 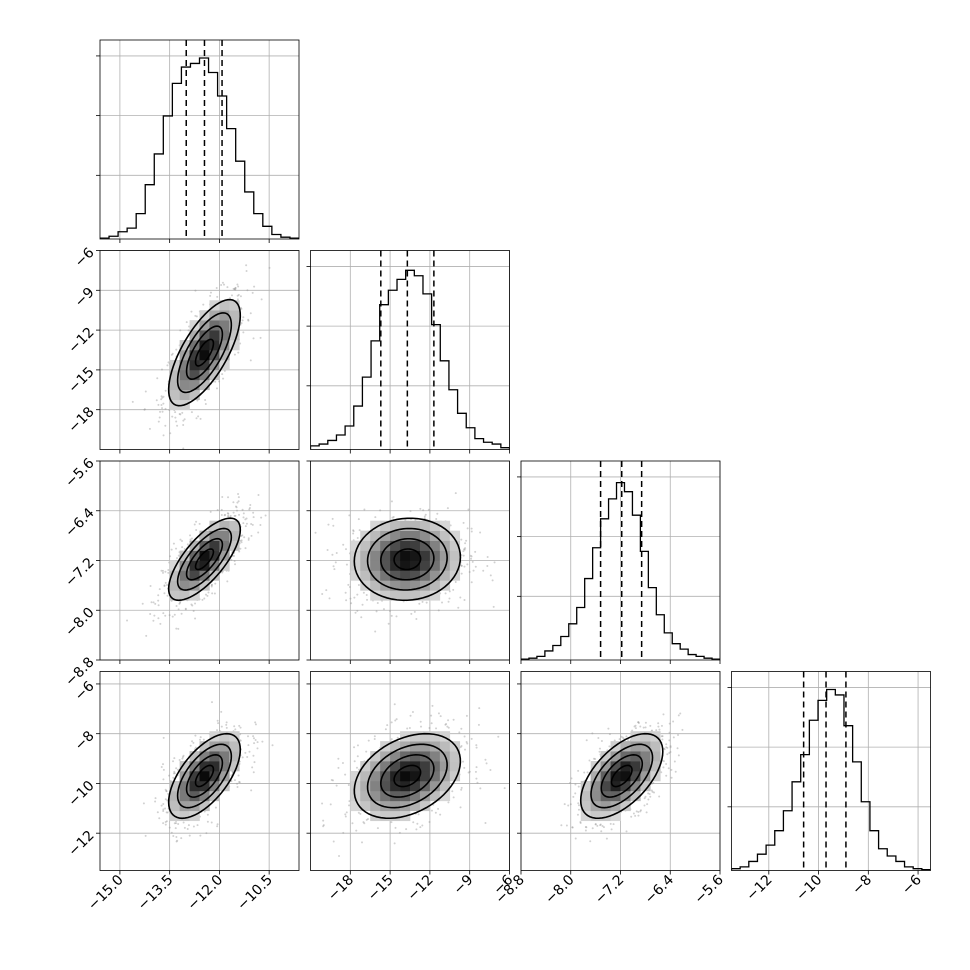 I want to click on x-tick-label: −12.0, so click(x=206, y=893).